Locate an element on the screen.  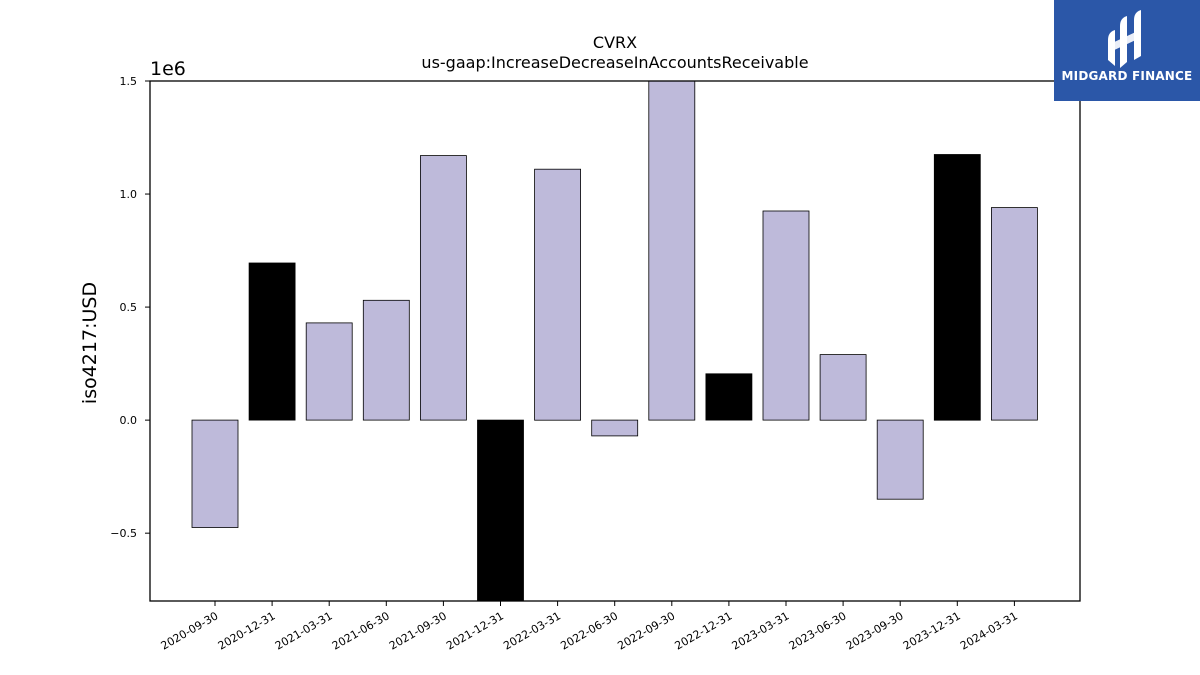
x-tick-label: 2022-12-31 is located at coordinates (704, 630).